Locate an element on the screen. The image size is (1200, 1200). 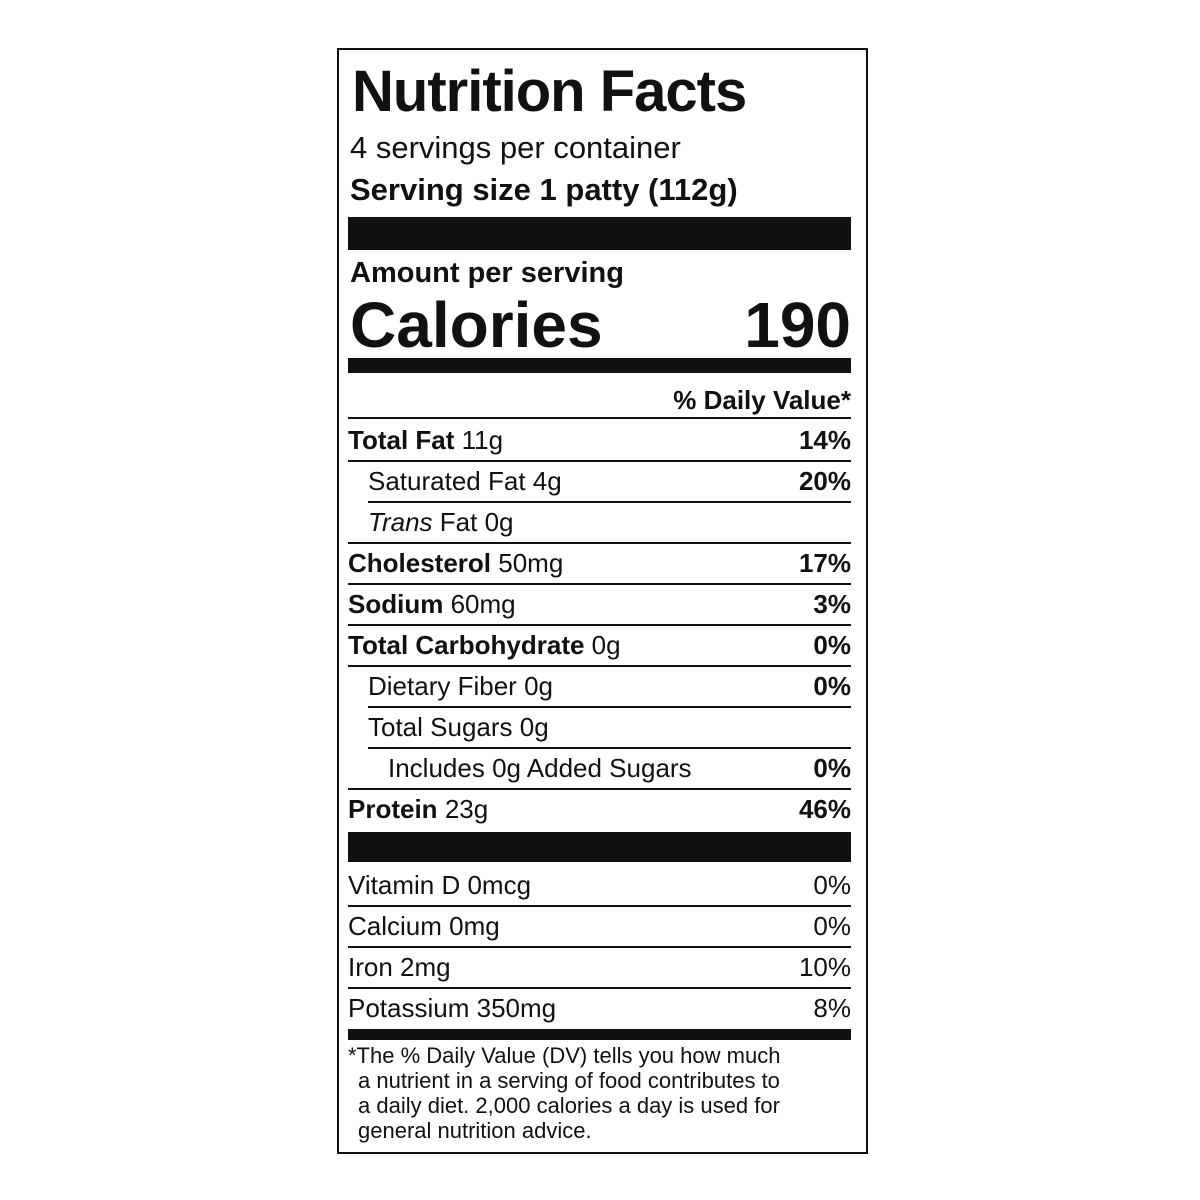
nutrient-name: Cholesterol is located at coordinates (420, 563).